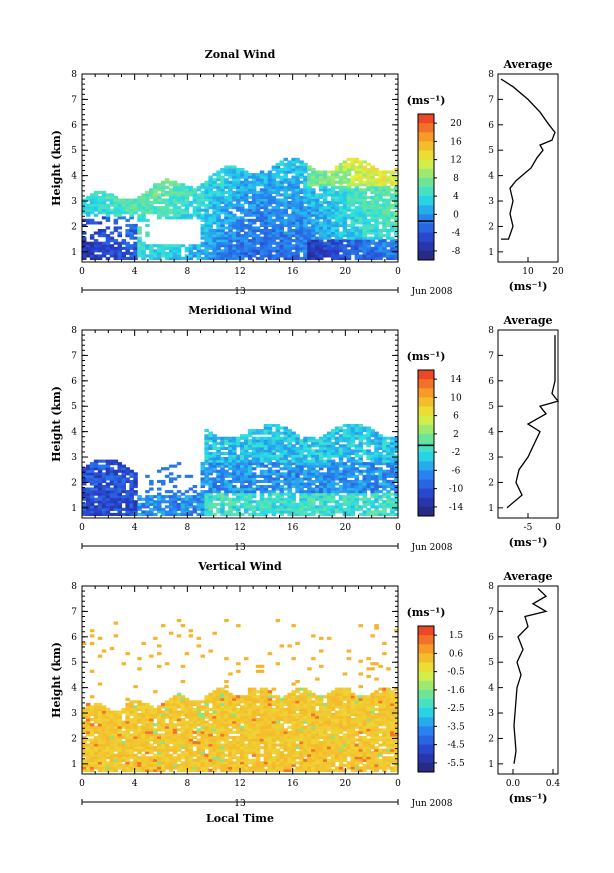 The height and width of the screenshot is (873, 614). I want to click on colorbar-segment, so click(426, 475).